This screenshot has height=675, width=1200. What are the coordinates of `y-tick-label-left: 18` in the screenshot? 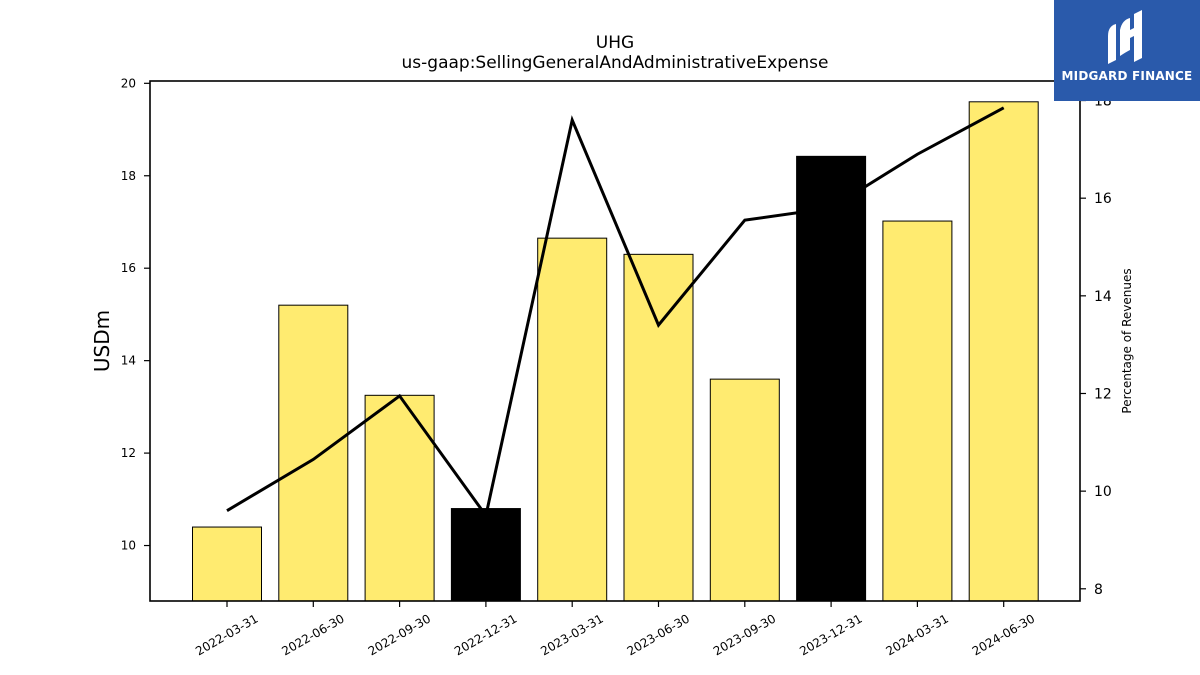 It's located at (128, 176).